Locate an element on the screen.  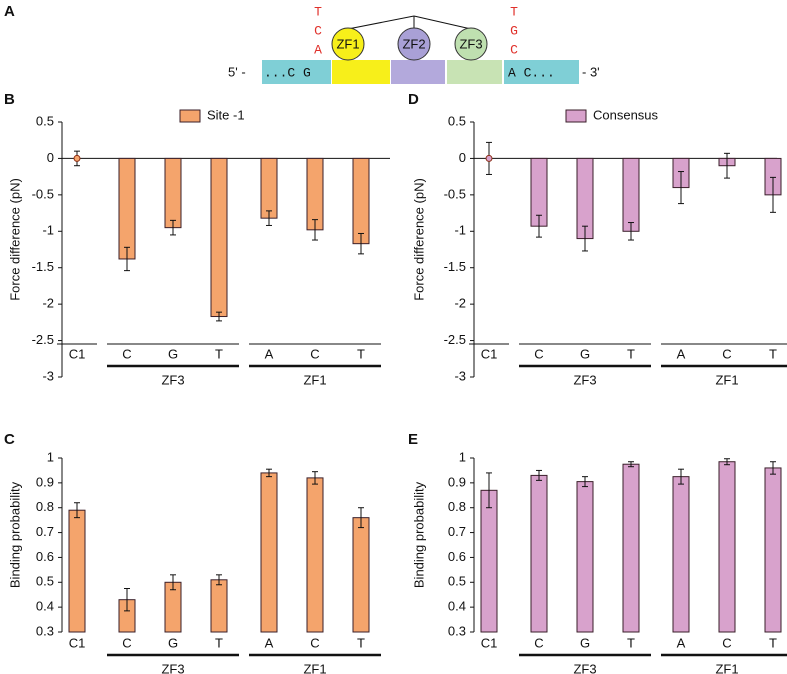
zf2-circle is located at coordinates (414, 44).